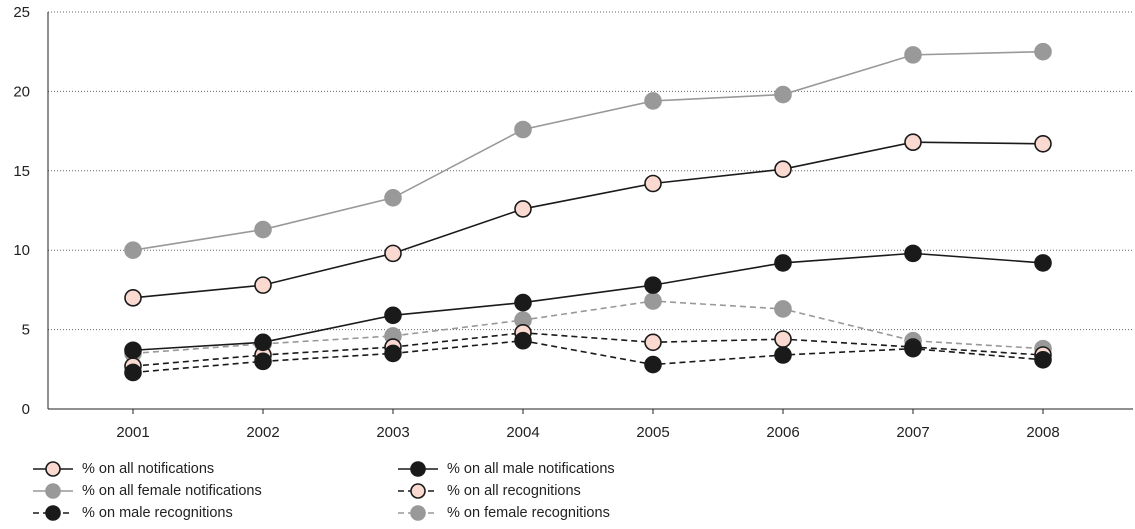 The height and width of the screenshot is (529, 1135). Describe the element at coordinates (522, 432) in the screenshot. I see `x-tick-label: 2004` at that location.